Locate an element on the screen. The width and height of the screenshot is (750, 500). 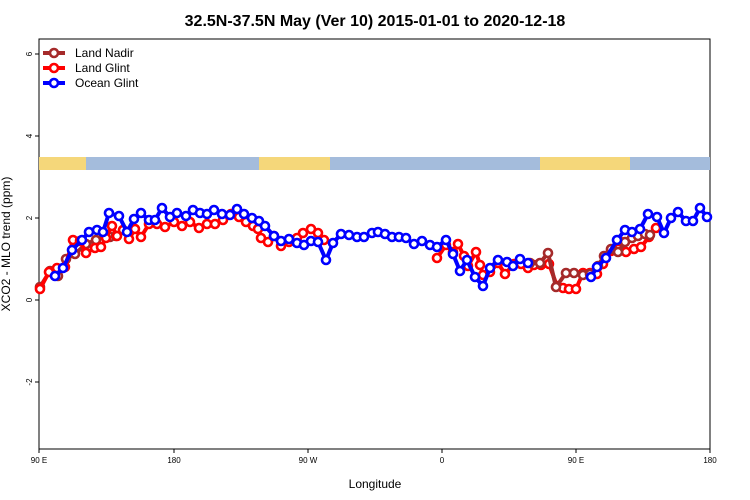
x-tick-label: 90 W is located at coordinates (308, 460).